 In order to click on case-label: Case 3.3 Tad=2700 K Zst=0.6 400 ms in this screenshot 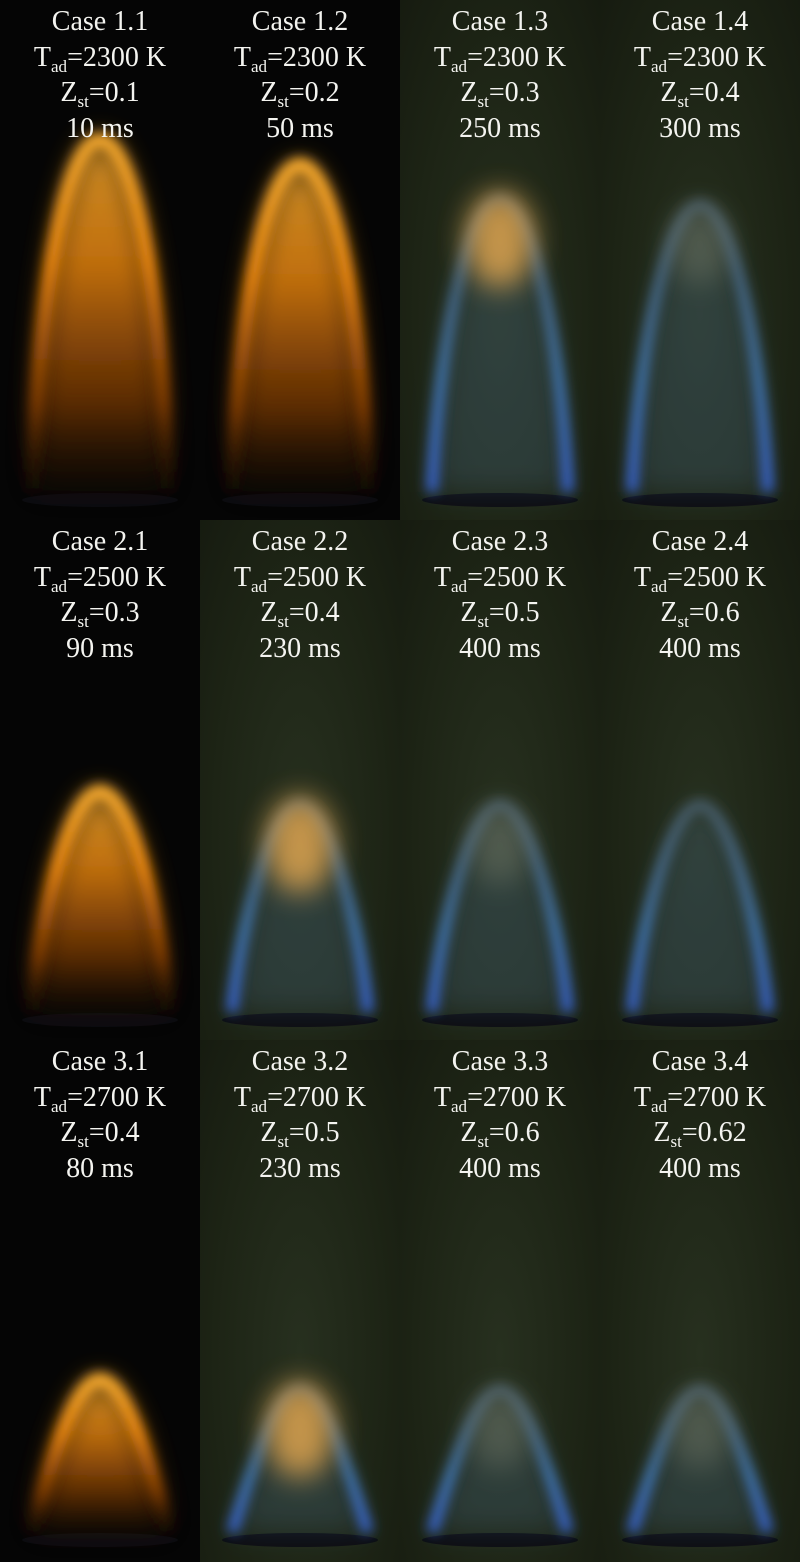, I will do `click(500, 1115)`.